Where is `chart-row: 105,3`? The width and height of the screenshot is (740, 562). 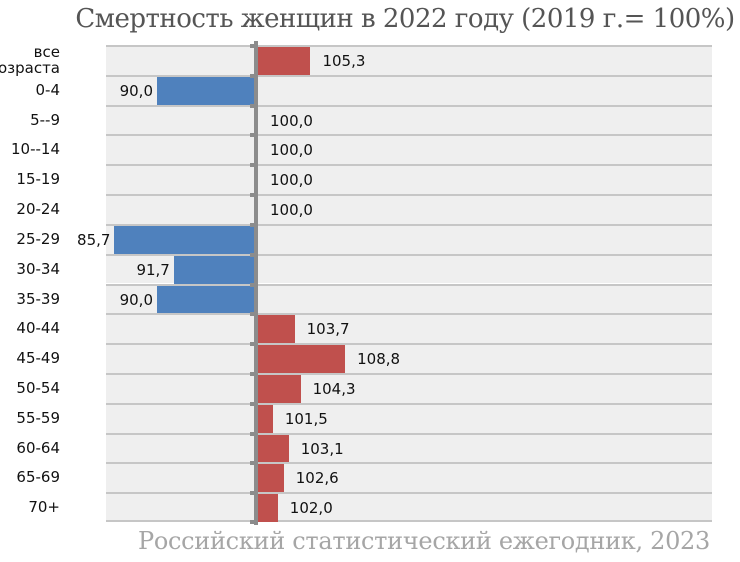
chart-row: 105,3 is located at coordinates (409, 60).